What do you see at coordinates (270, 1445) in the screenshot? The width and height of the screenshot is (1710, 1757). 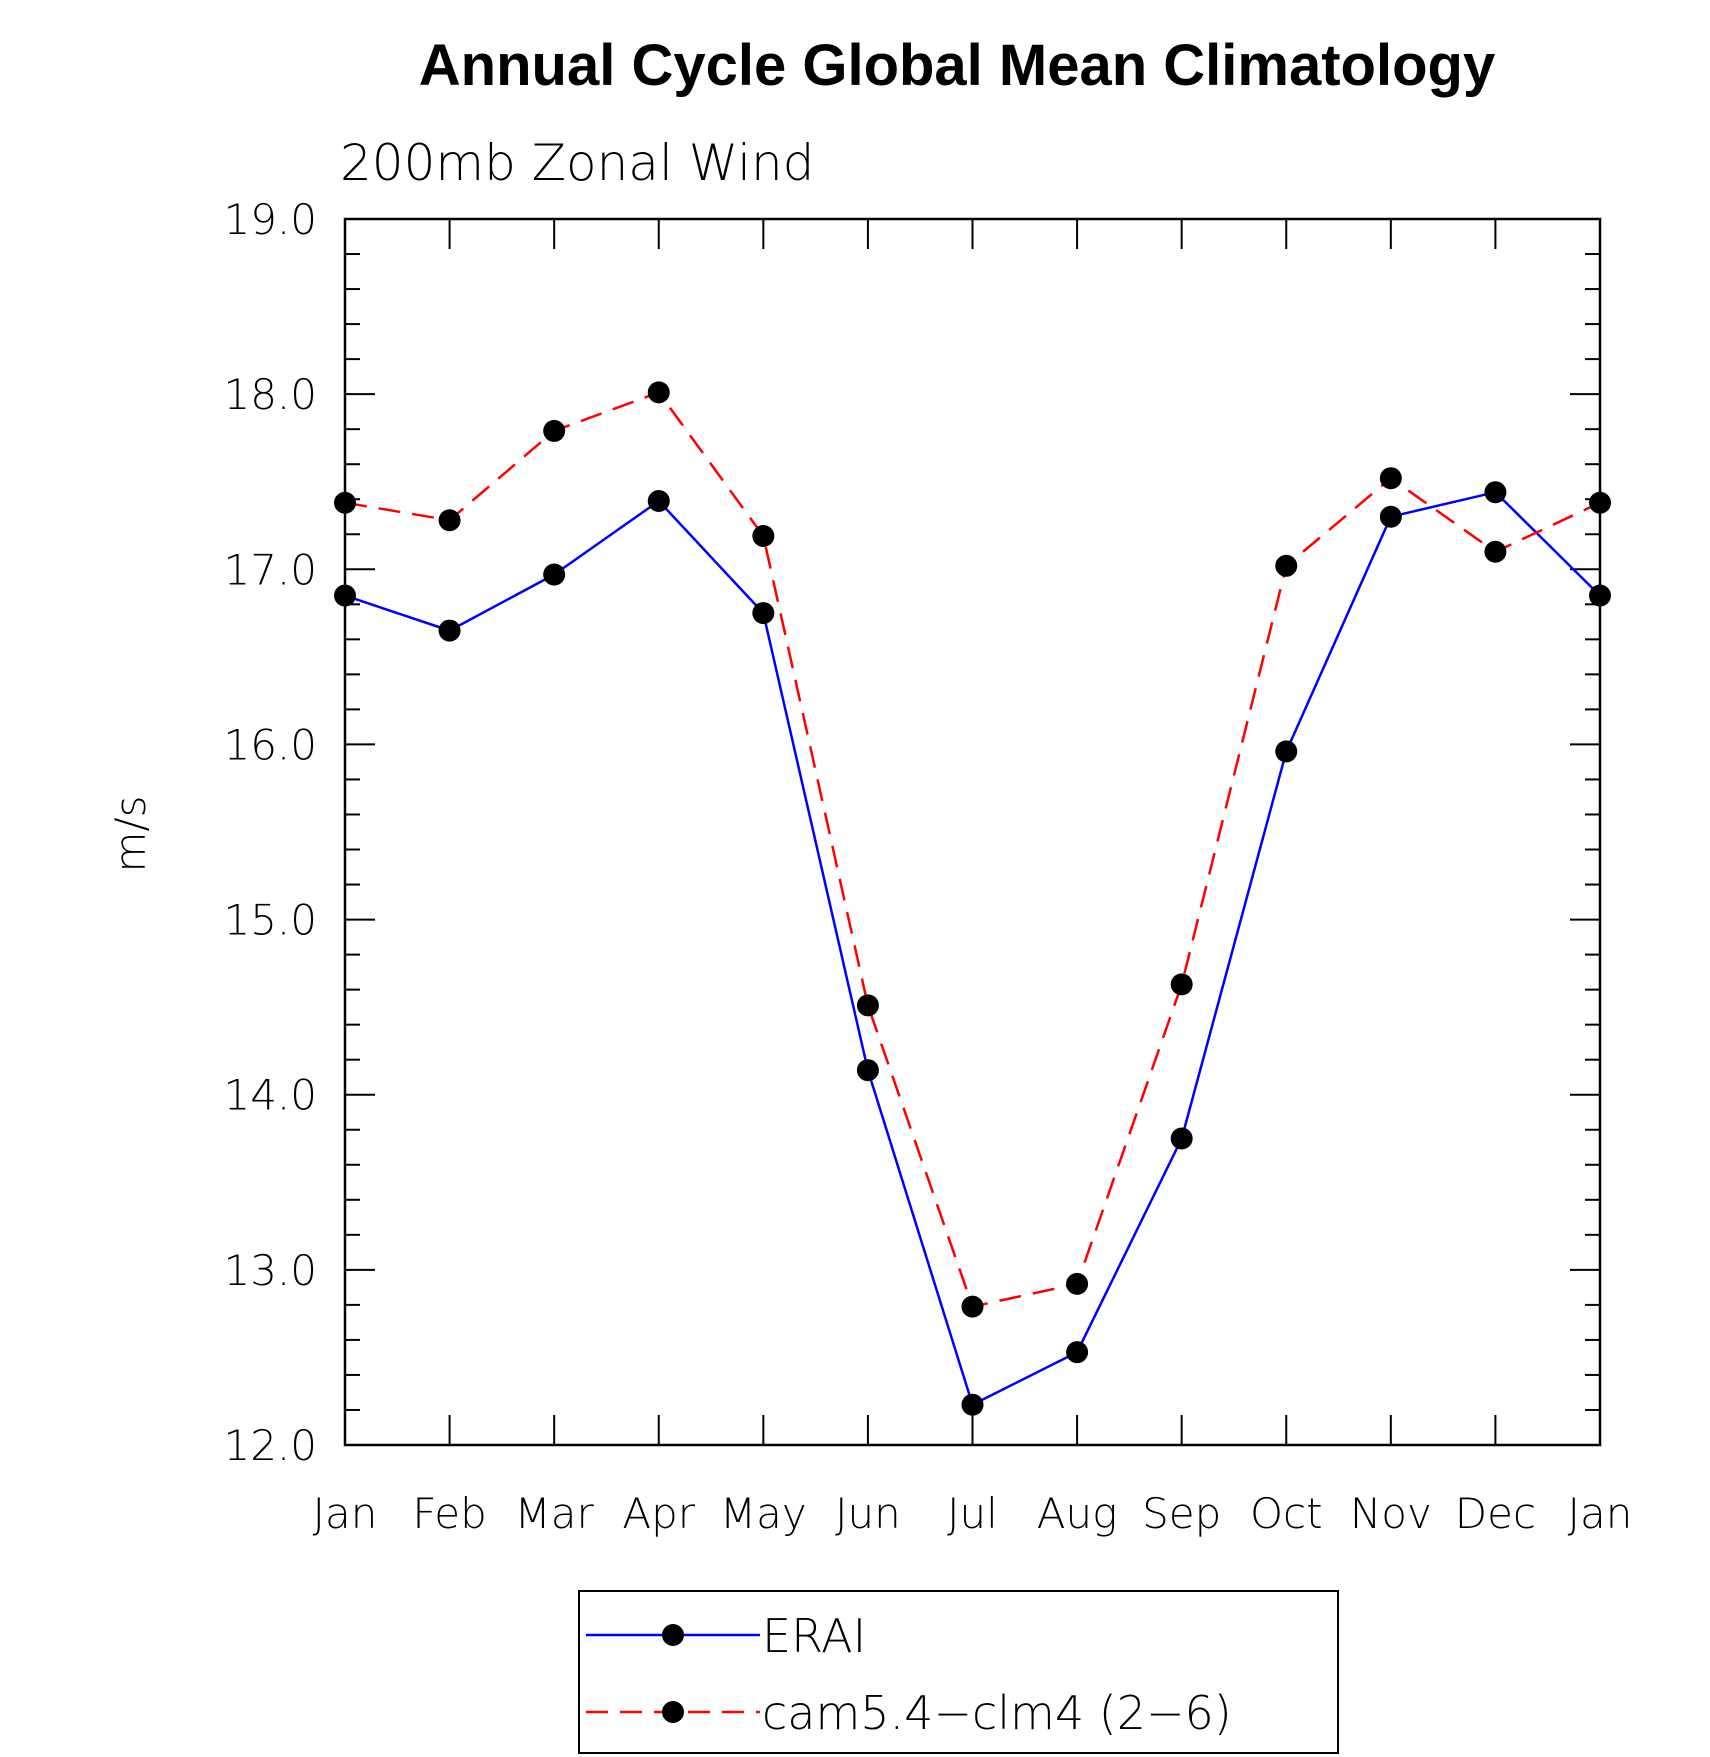 I see `y-tick-label: 12.0` at bounding box center [270, 1445].